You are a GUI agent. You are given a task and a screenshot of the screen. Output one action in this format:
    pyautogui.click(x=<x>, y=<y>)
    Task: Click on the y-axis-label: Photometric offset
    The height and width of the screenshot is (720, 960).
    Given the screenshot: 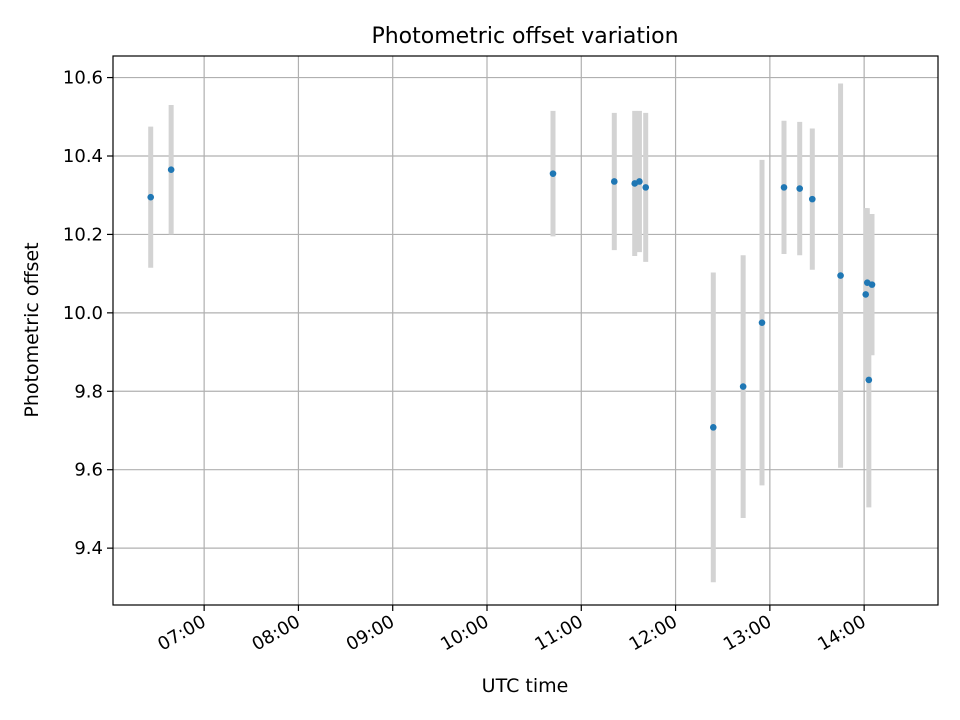 What is the action you would take?
    pyautogui.click(x=32, y=329)
    